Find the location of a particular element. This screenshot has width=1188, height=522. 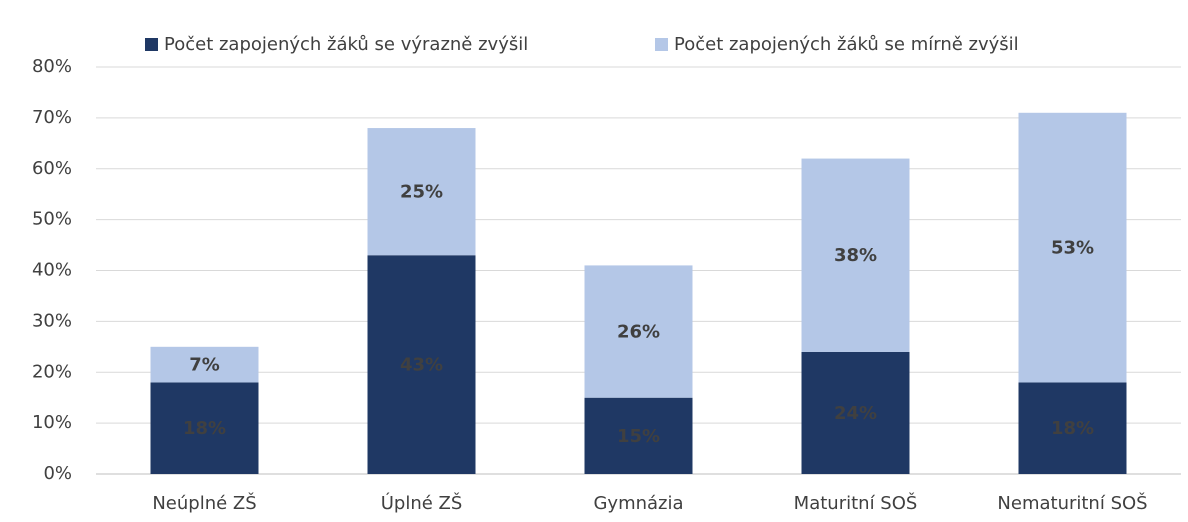

legend-label: Počet zapojených žáků se výrazně zvýšil is located at coordinates (346, 44).